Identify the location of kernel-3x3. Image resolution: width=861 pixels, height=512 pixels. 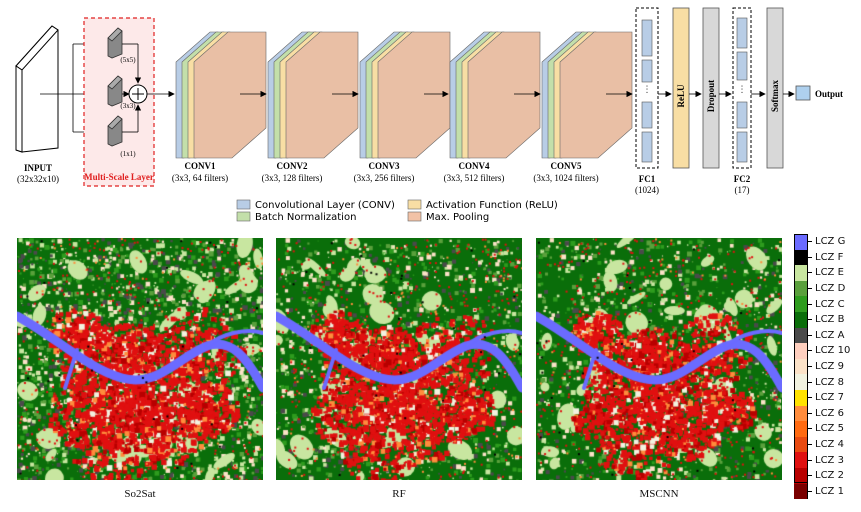
(115, 91).